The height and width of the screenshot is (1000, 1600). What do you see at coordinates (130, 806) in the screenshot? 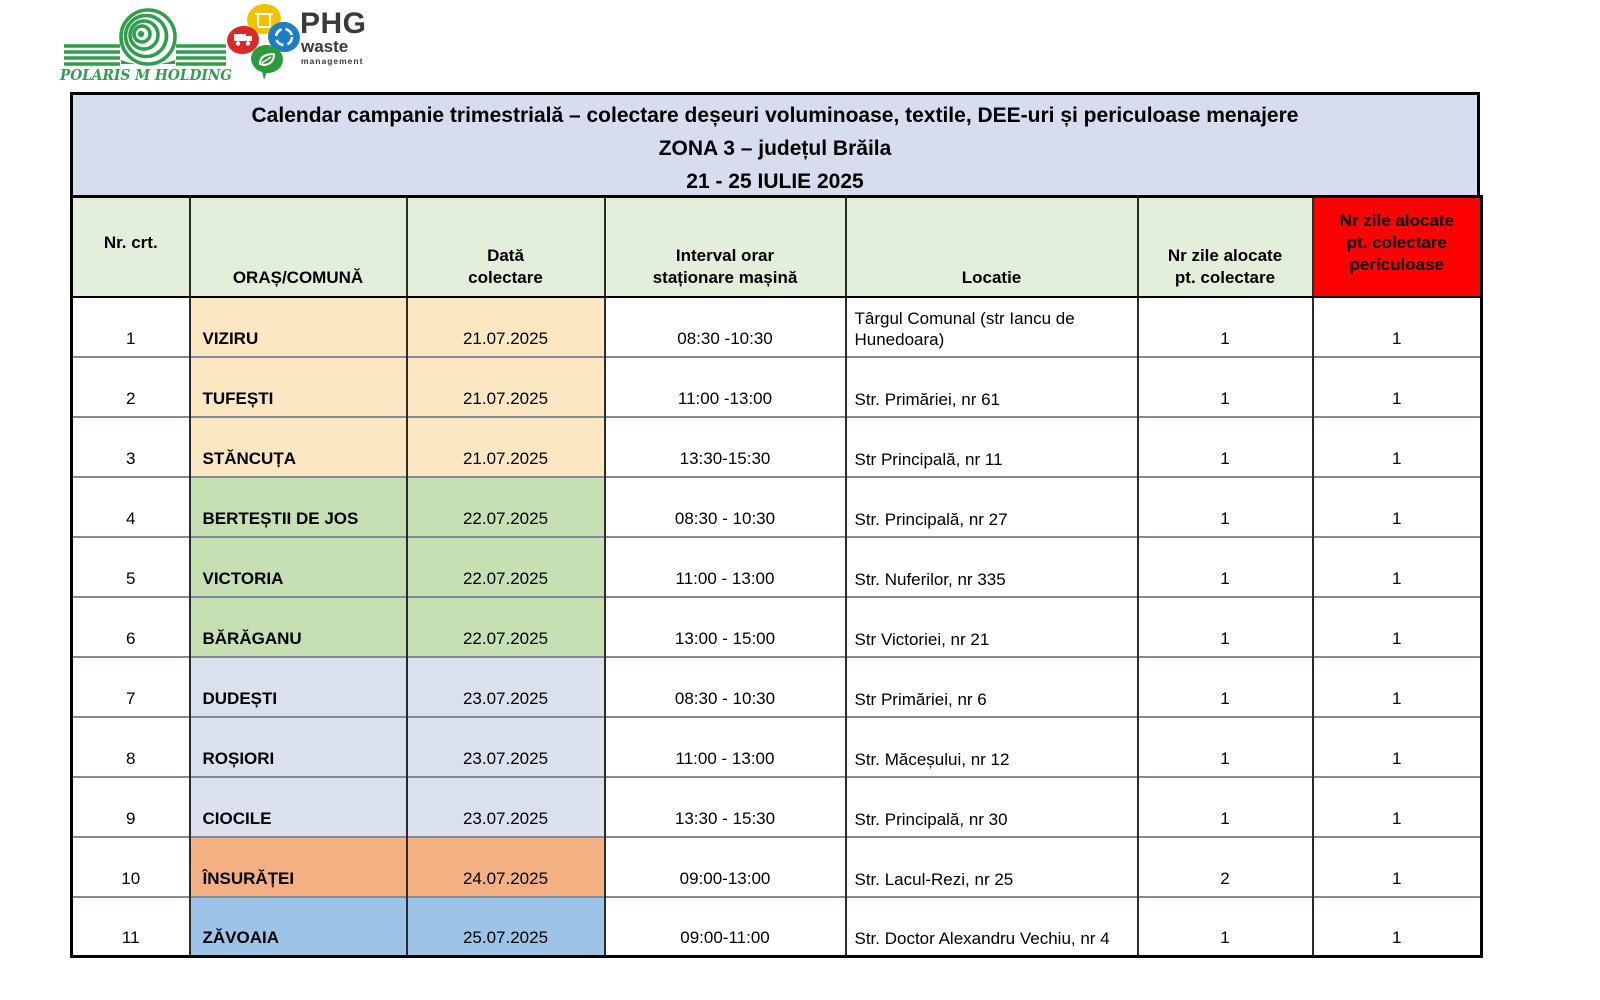
I see `row-number: 9` at bounding box center [130, 806].